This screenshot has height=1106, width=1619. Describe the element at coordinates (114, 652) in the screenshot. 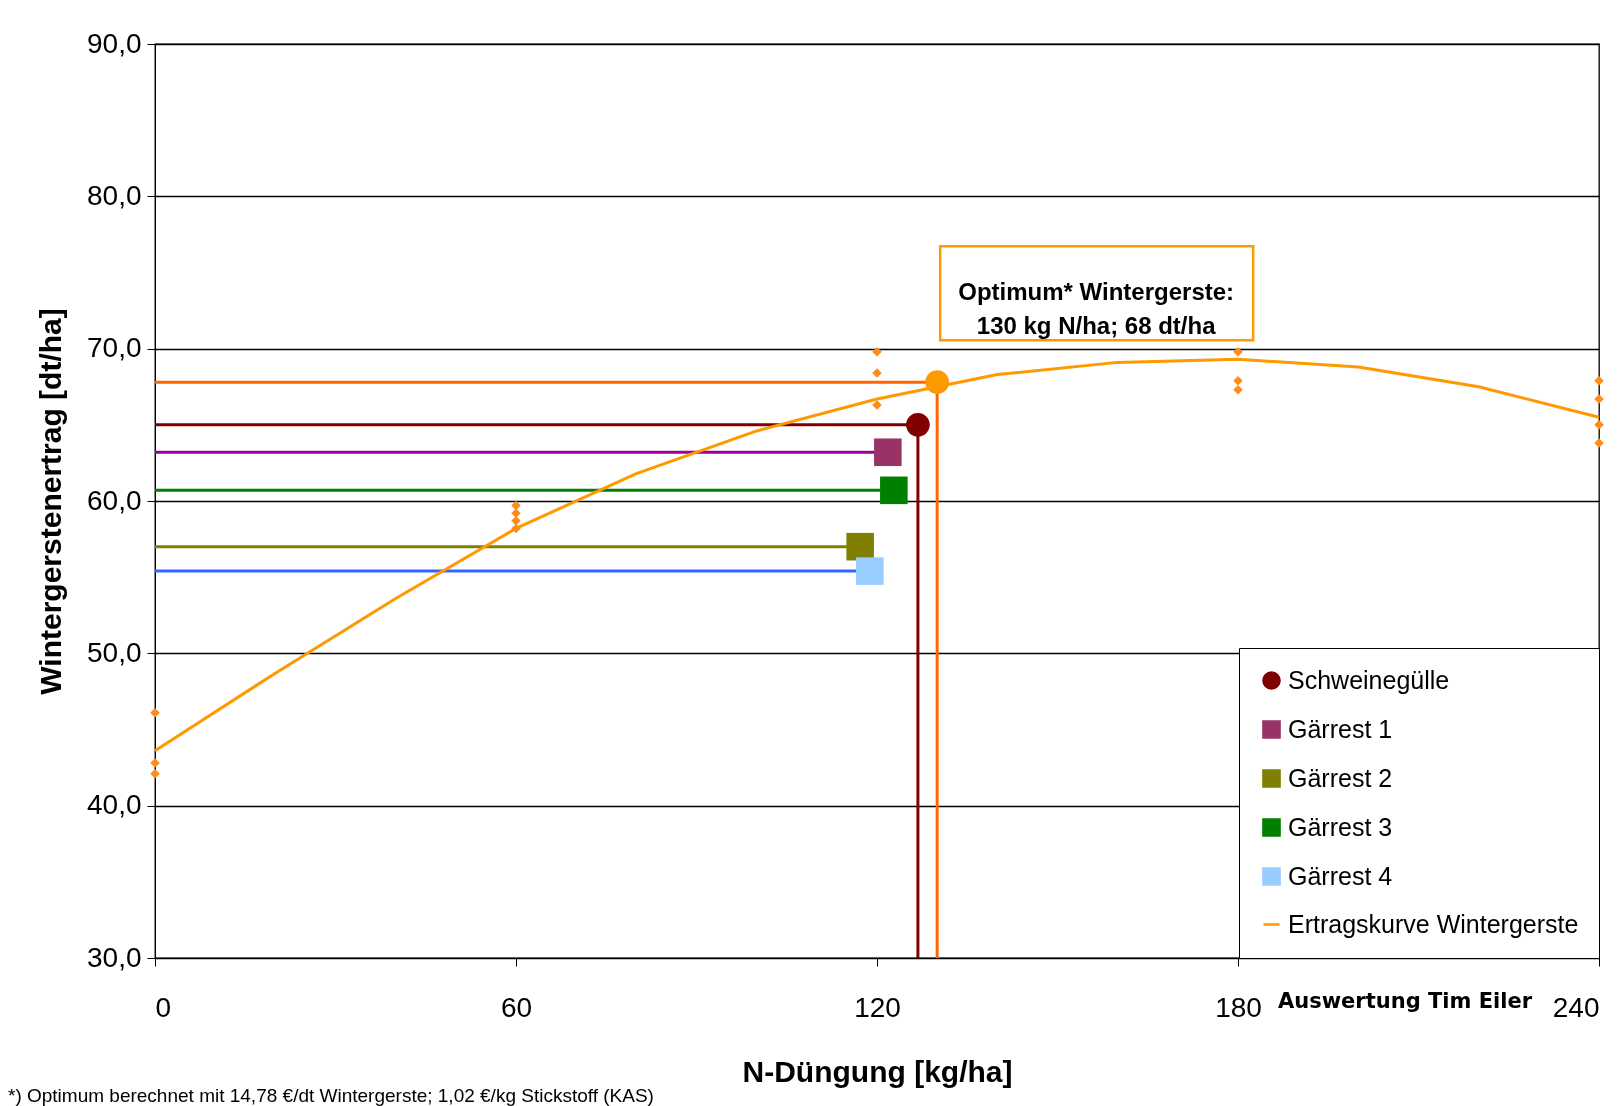

I see `y-tick-label: 50,0` at that location.